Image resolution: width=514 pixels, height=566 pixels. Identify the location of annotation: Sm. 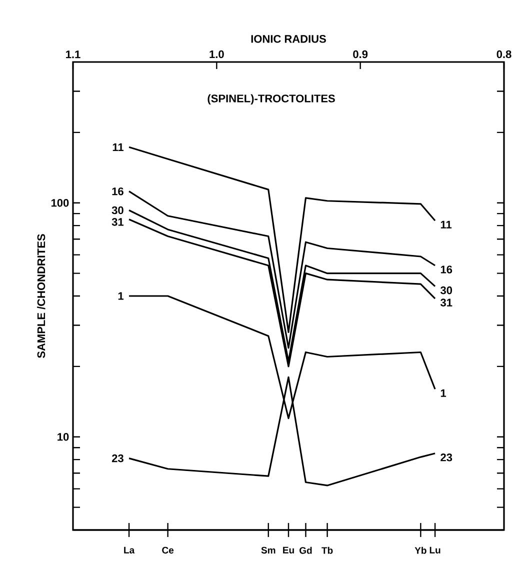
(268, 550).